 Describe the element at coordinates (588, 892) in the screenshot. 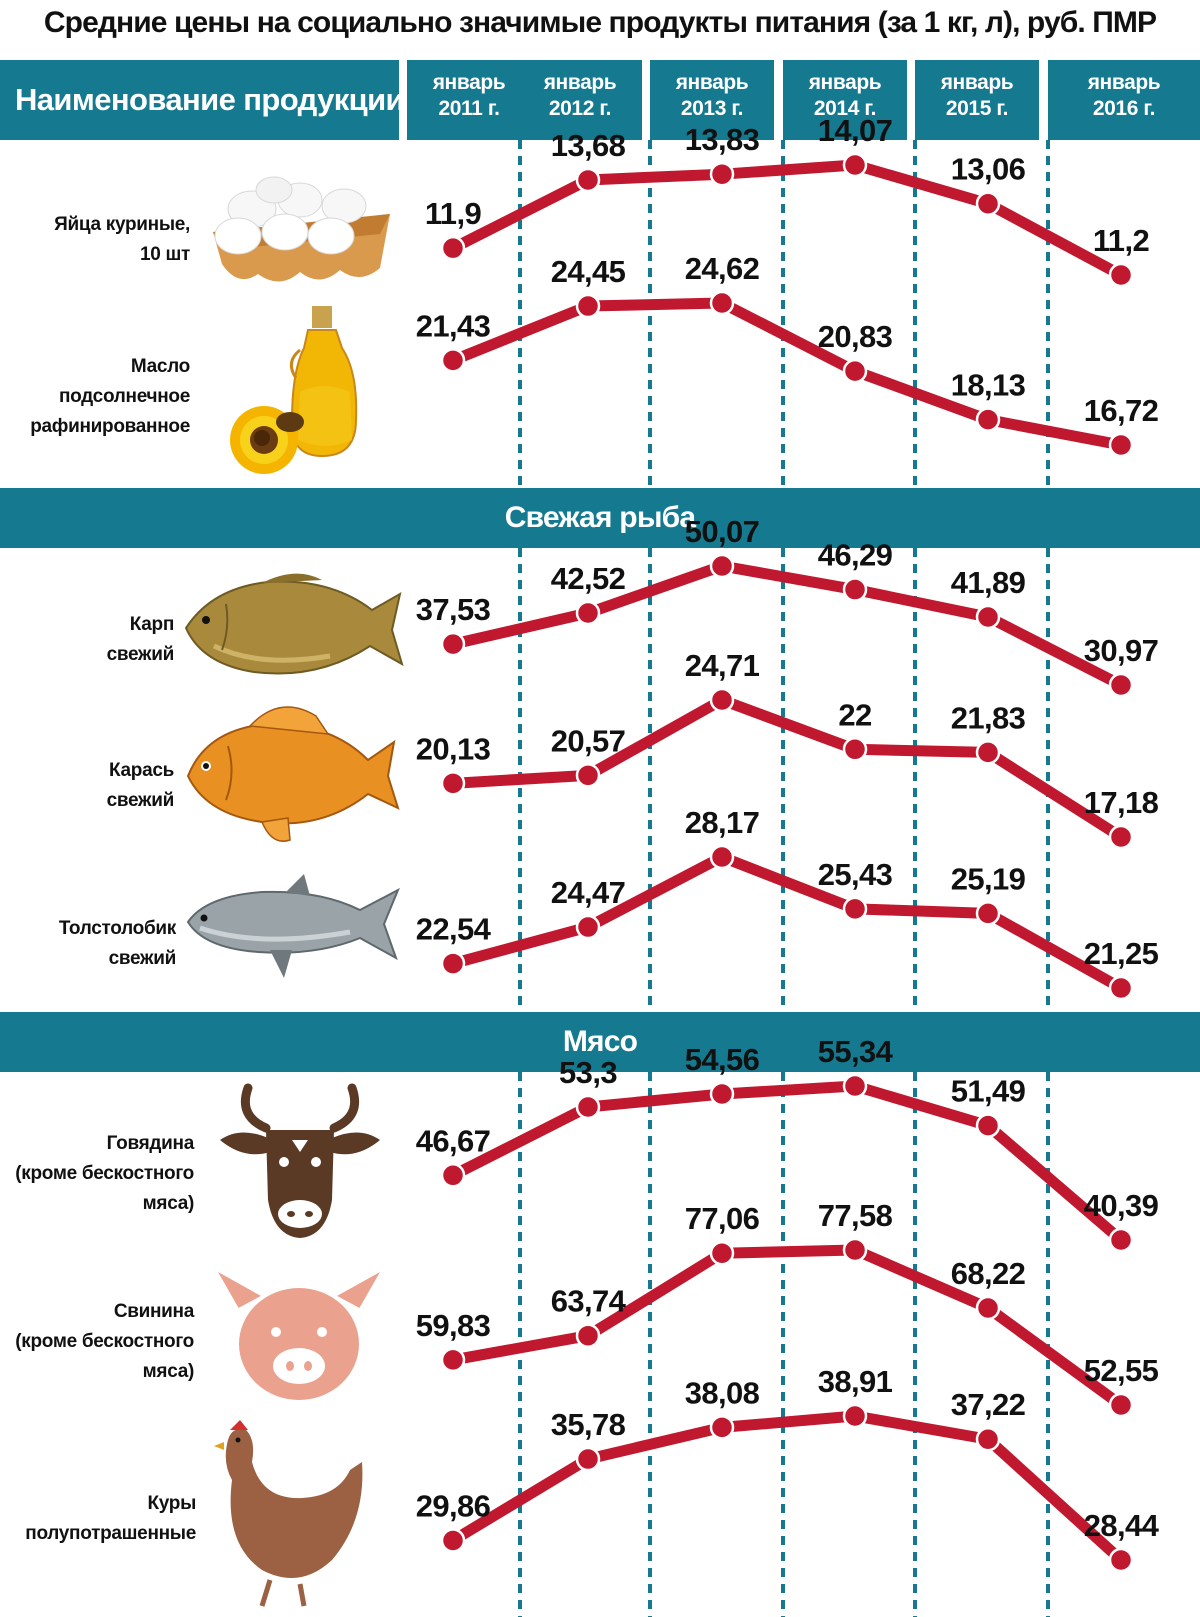

I see `data-label: 24,47` at that location.